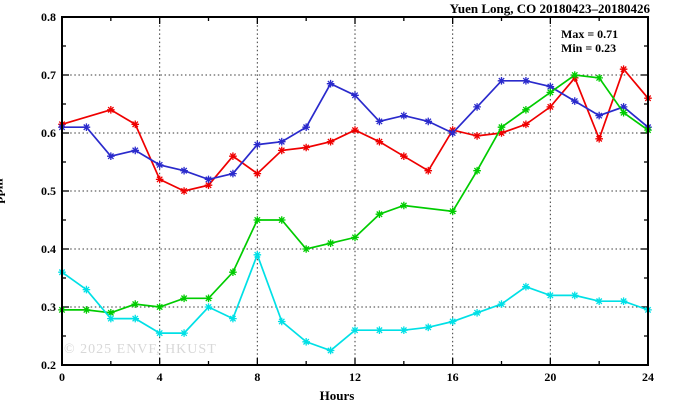  What do you see at coordinates (453, 377) in the screenshot?
I see `x-tick-label-16: 16` at bounding box center [453, 377].